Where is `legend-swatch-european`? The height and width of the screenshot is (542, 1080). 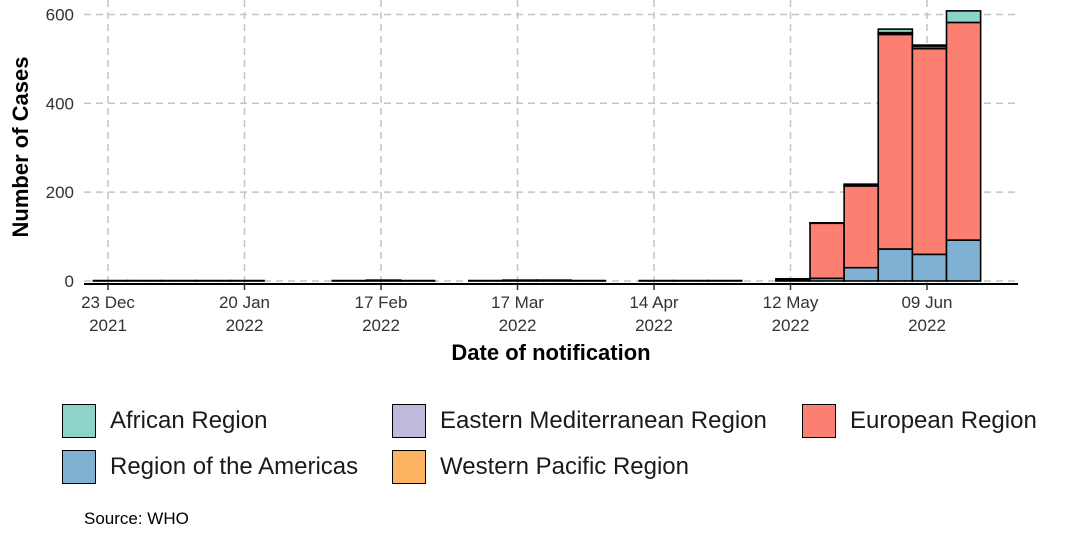 legend-swatch-european is located at coordinates (819, 421).